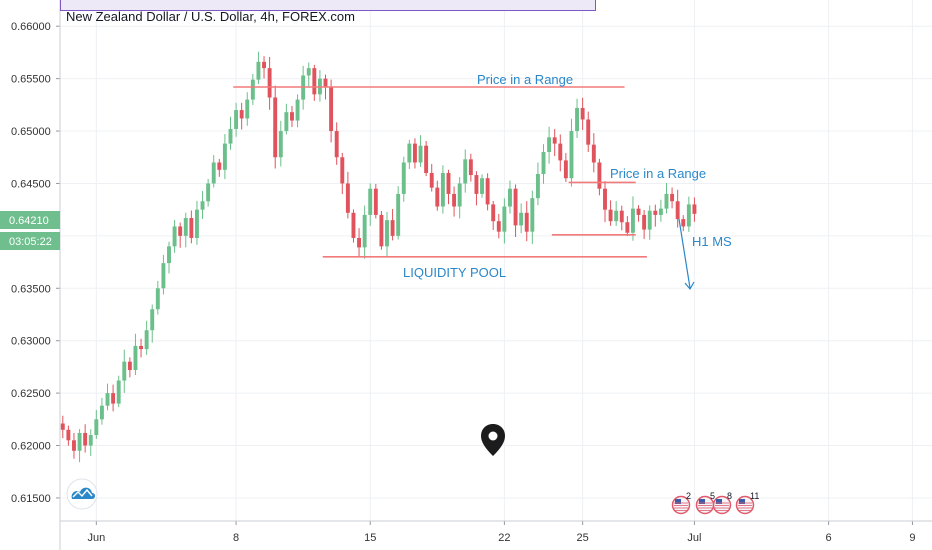  What do you see at coordinates (370, 538) in the screenshot?
I see `x-tick-label: 15` at bounding box center [370, 538].